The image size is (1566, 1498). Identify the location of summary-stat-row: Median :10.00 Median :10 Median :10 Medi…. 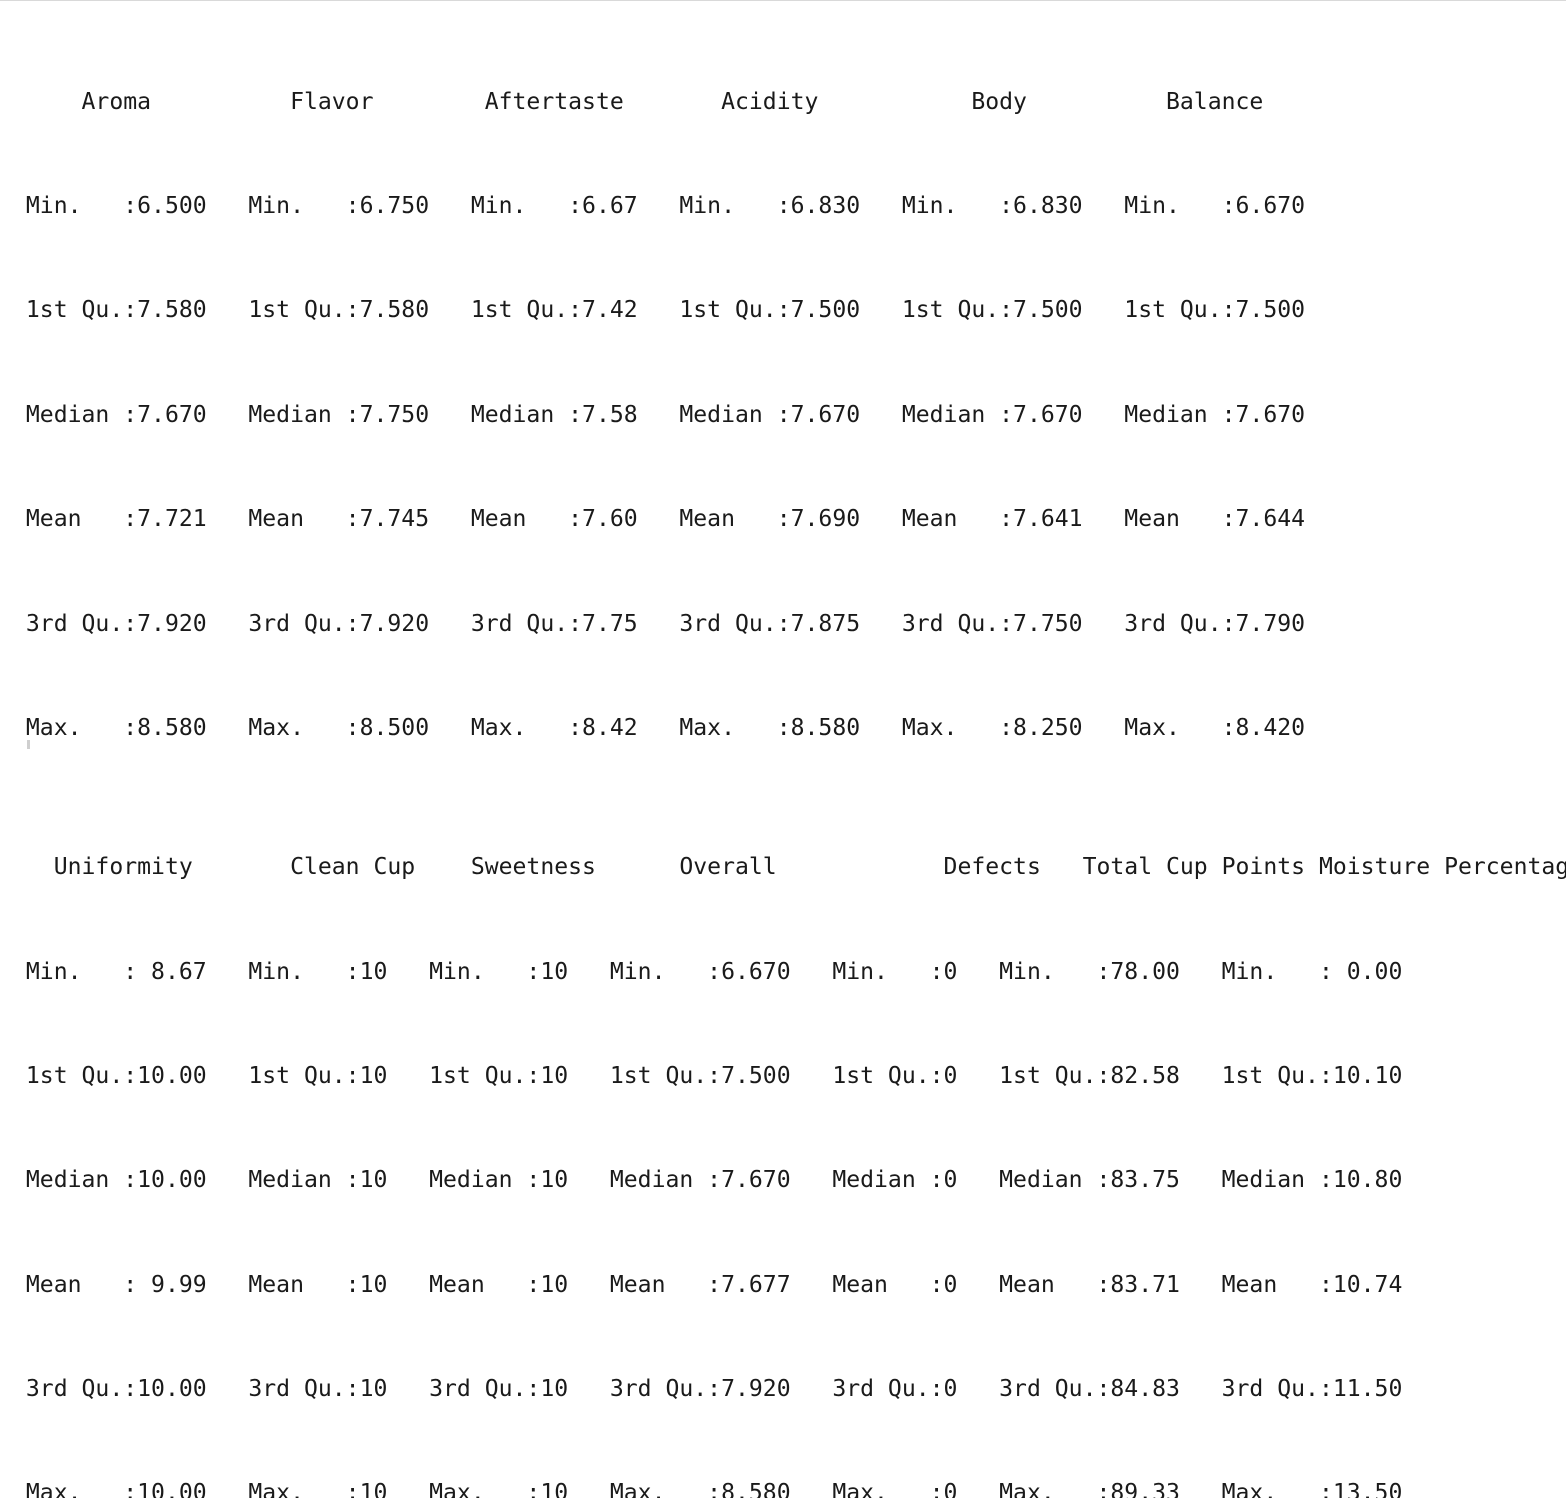
(735, 1180).